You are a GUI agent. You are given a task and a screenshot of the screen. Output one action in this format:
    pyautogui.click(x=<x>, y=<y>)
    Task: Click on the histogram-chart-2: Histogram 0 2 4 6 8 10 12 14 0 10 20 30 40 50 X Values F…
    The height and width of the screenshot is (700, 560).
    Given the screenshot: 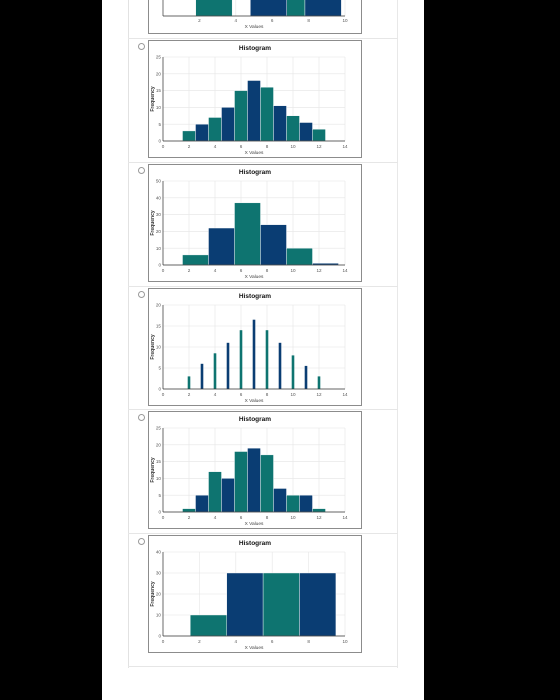 What is the action you would take?
    pyautogui.click(x=249, y=224)
    